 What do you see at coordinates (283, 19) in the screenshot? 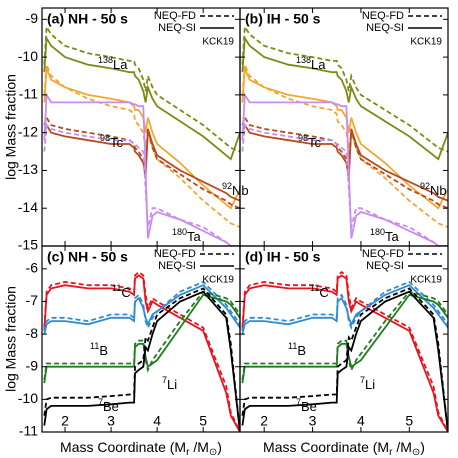
I see `panel-title: (b) IH - 50 s` at bounding box center [283, 19].